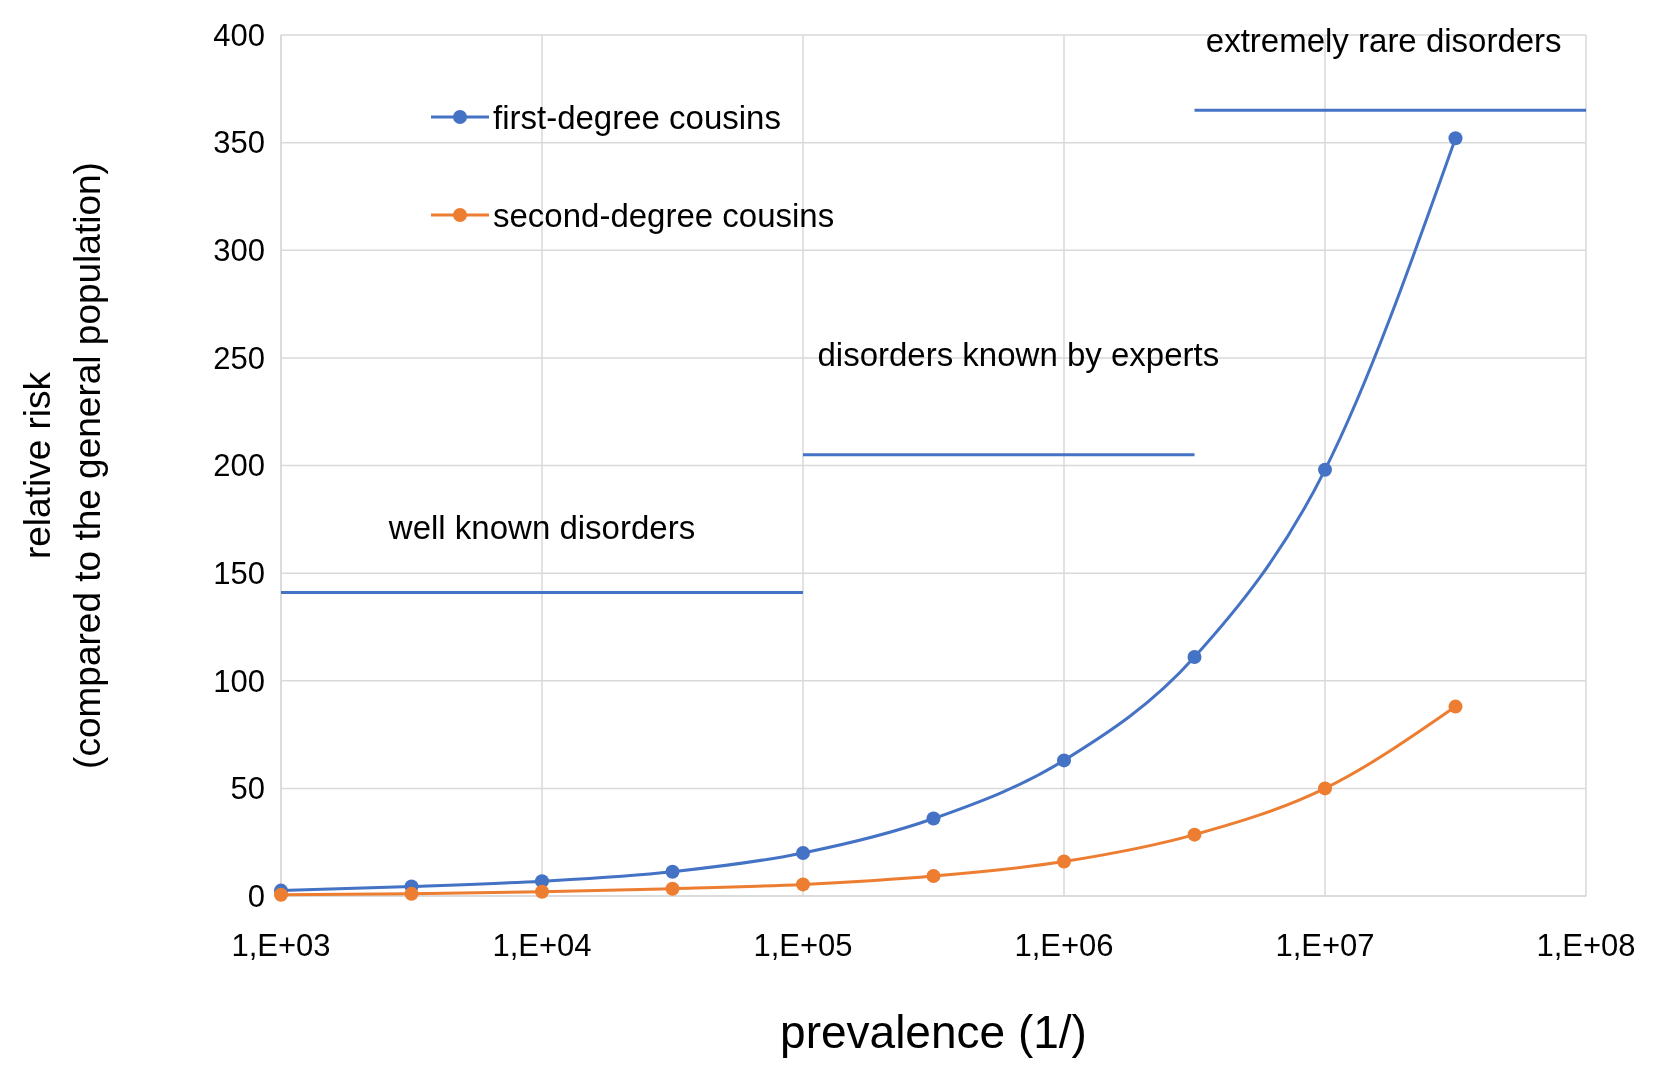  What do you see at coordinates (637, 117) in the screenshot?
I see `legend-label: first-degree cousins` at bounding box center [637, 117].